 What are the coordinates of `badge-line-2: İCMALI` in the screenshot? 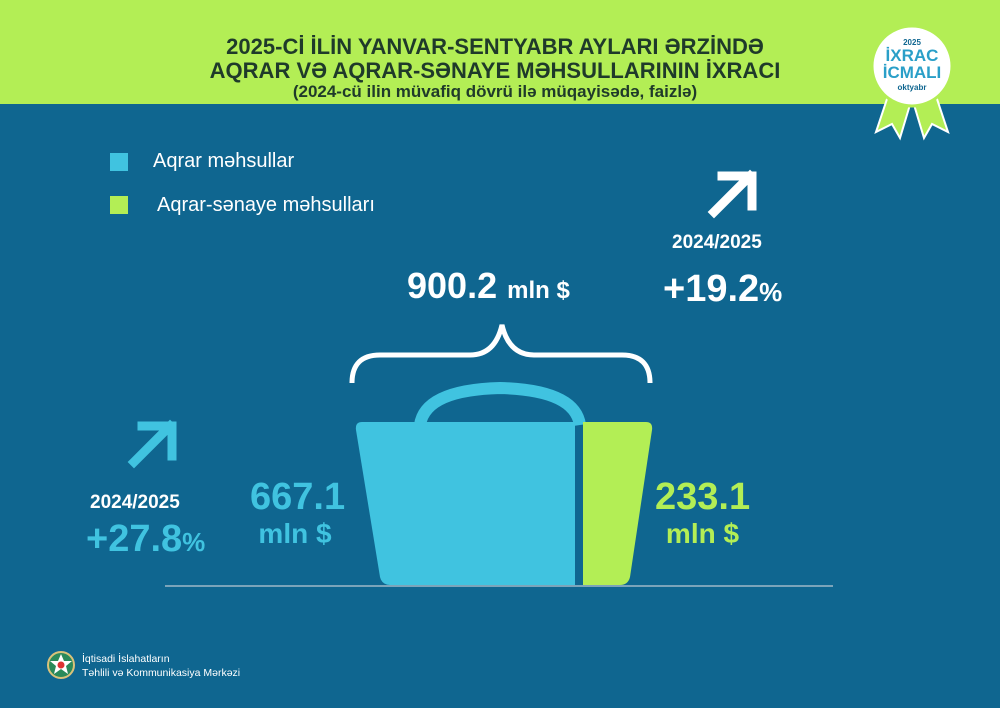 It's located at (912, 72).